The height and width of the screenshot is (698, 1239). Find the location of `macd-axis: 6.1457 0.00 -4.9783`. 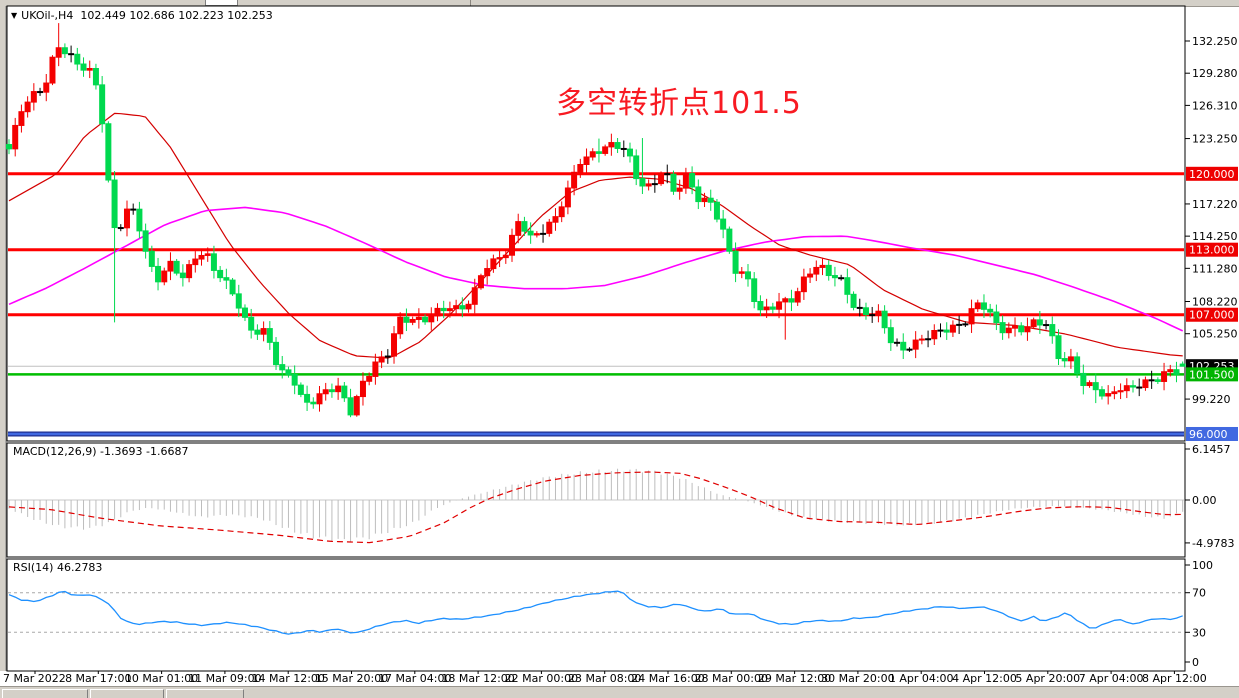

macd-axis: 6.1457 0.00 -4.9783 is located at coordinates (1209, 496).